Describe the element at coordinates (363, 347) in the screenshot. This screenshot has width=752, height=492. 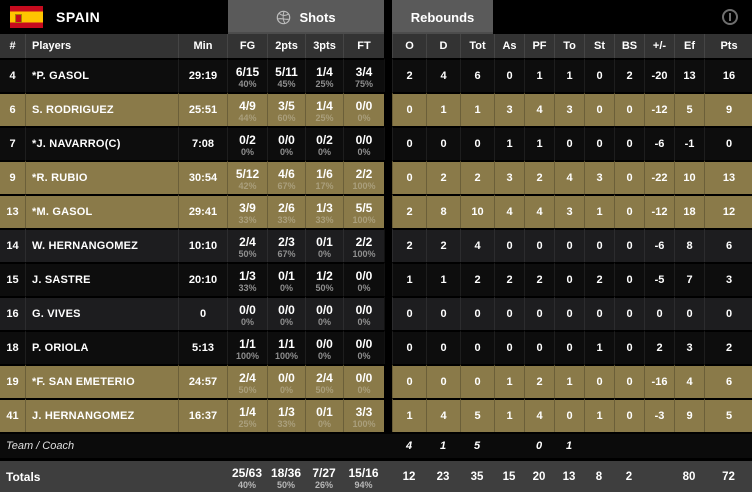
I see `ft-cell: 0/0 0%` at that location.